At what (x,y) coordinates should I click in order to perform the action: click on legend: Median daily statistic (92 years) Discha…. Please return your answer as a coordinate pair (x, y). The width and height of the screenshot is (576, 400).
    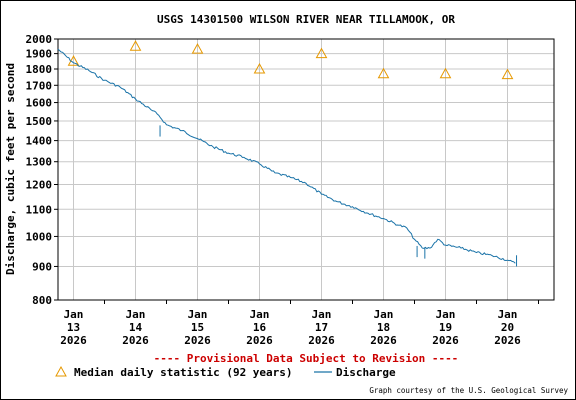
    Looking at the image, I should click on (225, 372).